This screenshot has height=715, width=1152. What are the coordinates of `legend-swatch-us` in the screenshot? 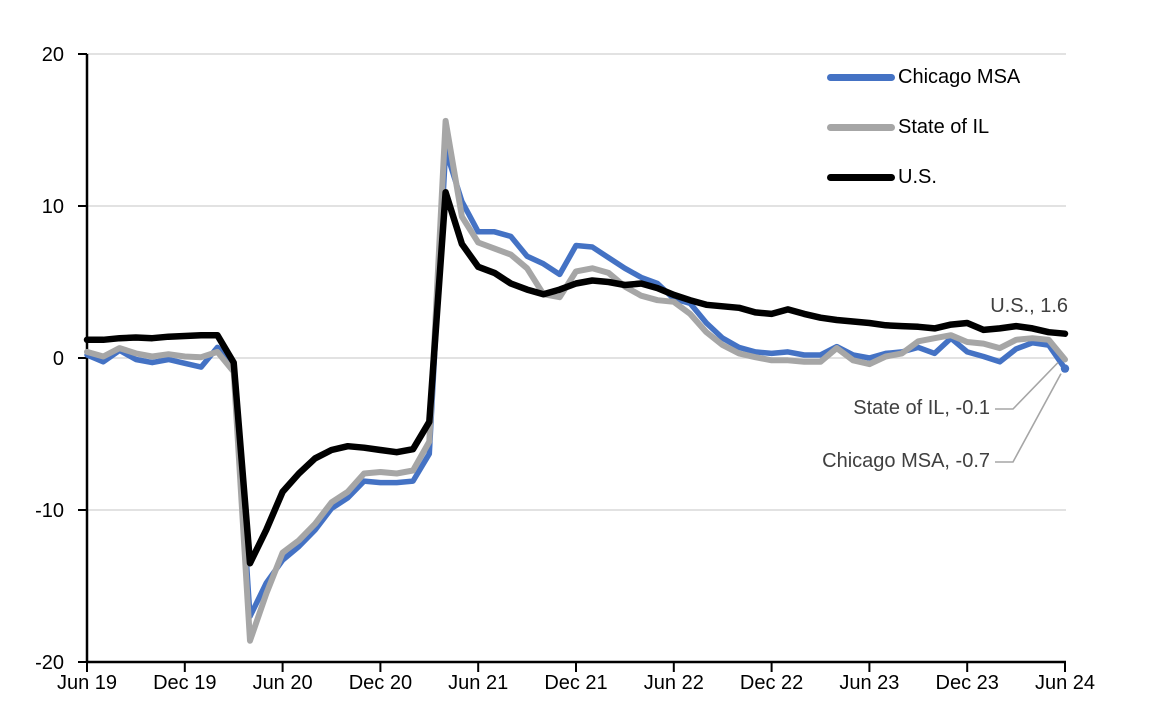 It's located at (861, 177).